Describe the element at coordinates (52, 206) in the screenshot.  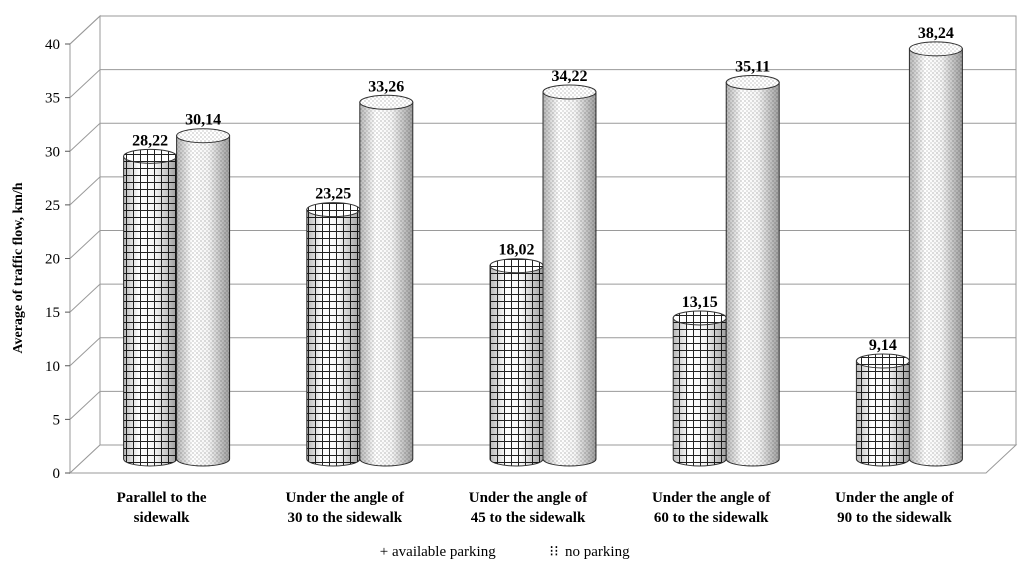
I see `y-tick-label: 25` at that location.